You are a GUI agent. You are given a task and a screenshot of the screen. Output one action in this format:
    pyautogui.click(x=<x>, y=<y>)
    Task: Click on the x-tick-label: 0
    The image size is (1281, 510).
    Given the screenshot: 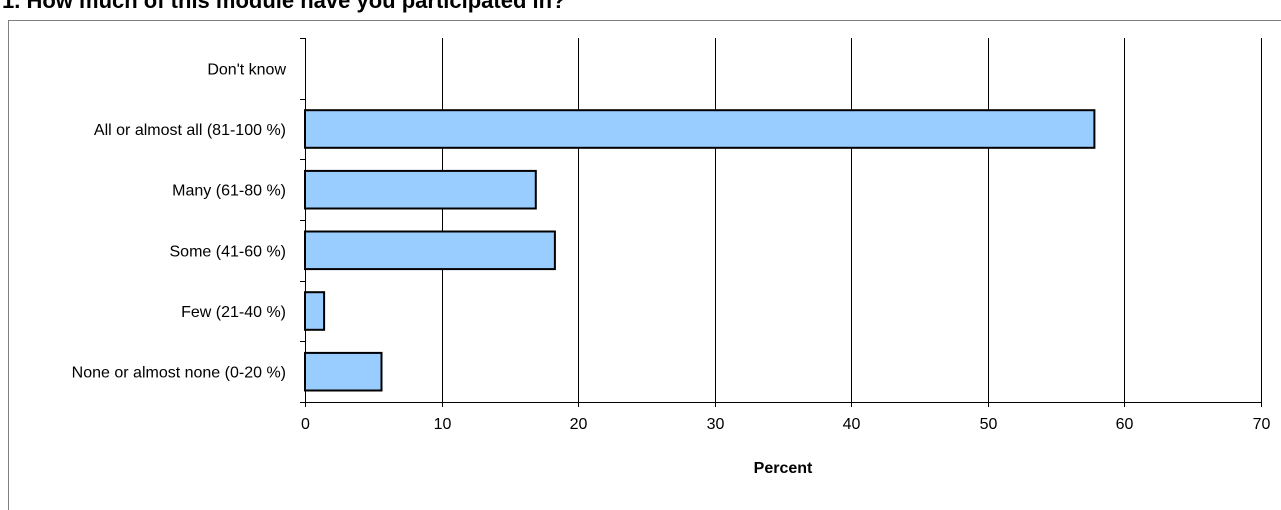 What is the action you would take?
    pyautogui.click(x=305, y=424)
    